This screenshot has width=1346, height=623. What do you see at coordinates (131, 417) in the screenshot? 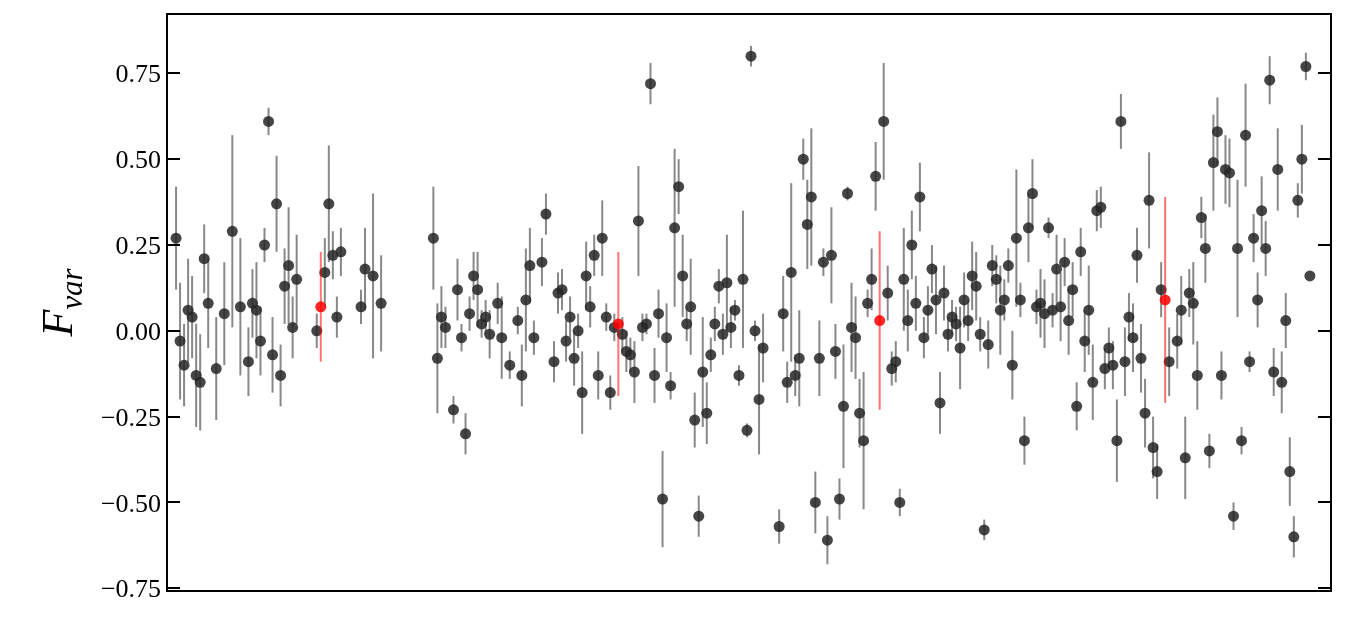
I see `y-tick-label: −0.25` at bounding box center [131, 417].